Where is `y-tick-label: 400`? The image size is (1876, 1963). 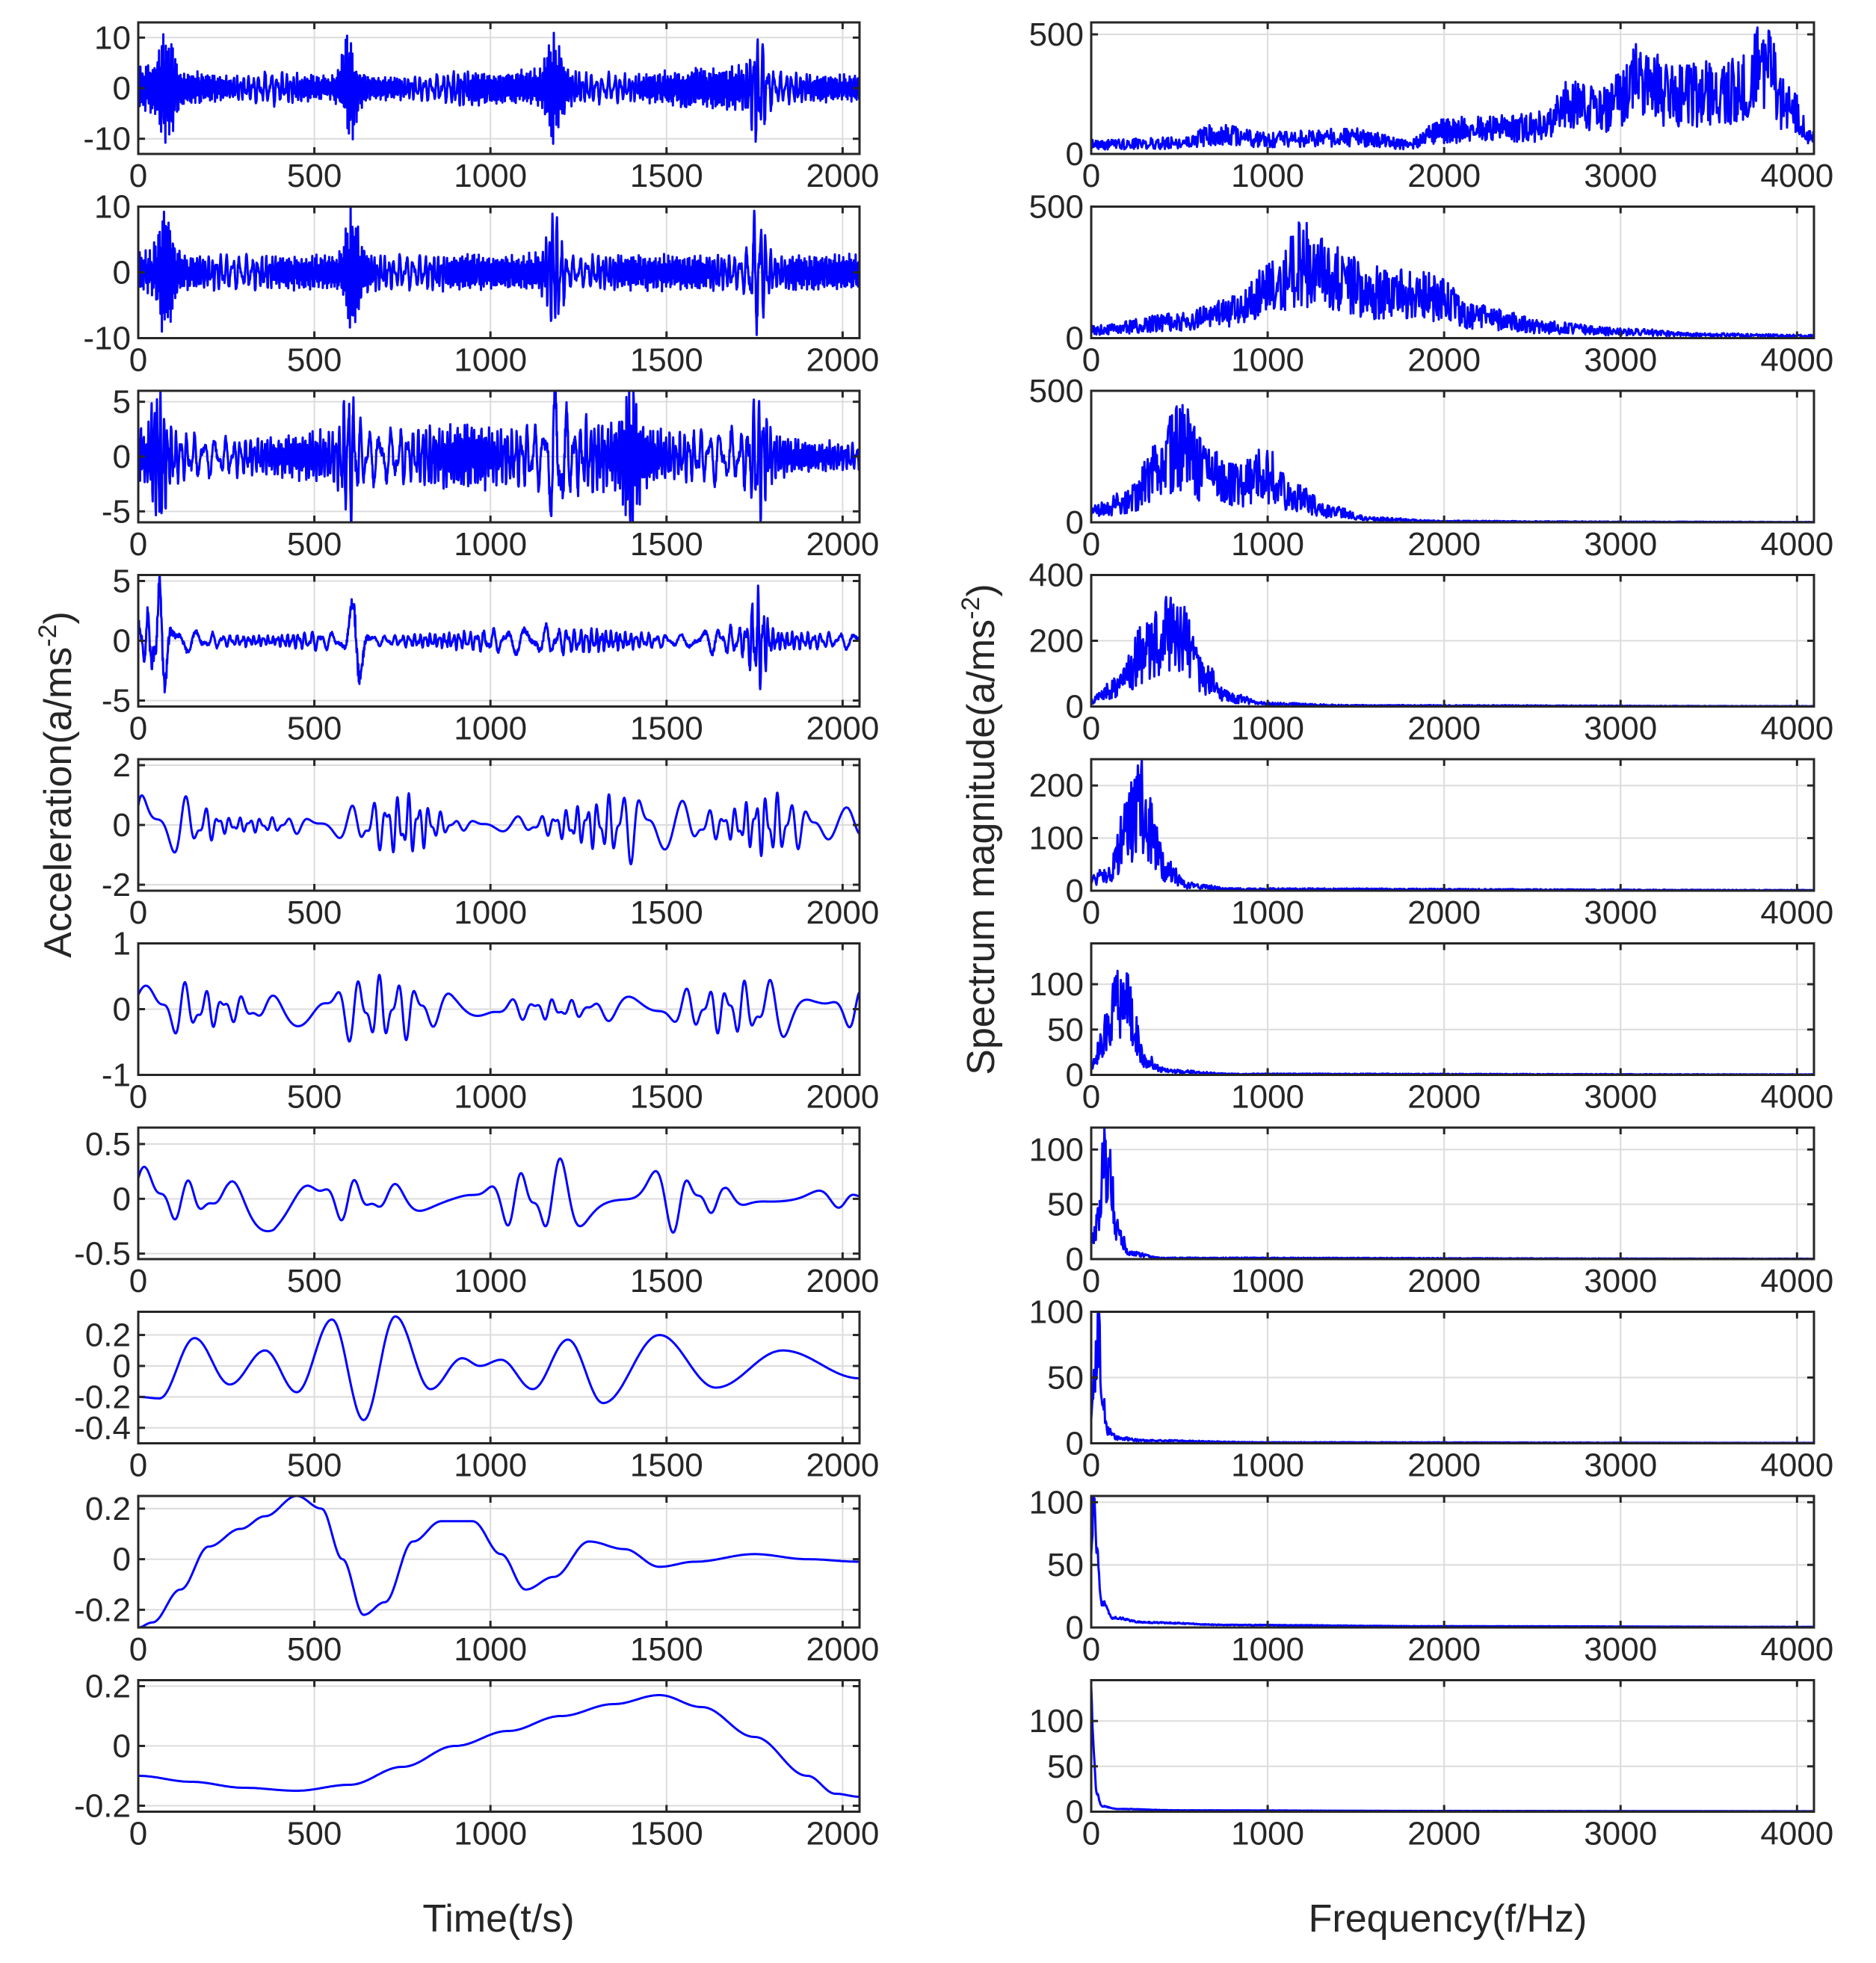
y-tick-label: 400 is located at coordinates (1056, 575).